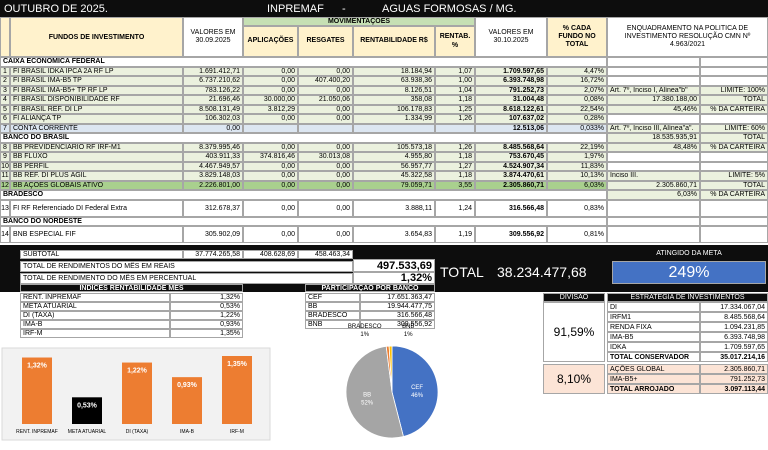  I want to click on table-title: DIVISÃO, so click(574, 297).